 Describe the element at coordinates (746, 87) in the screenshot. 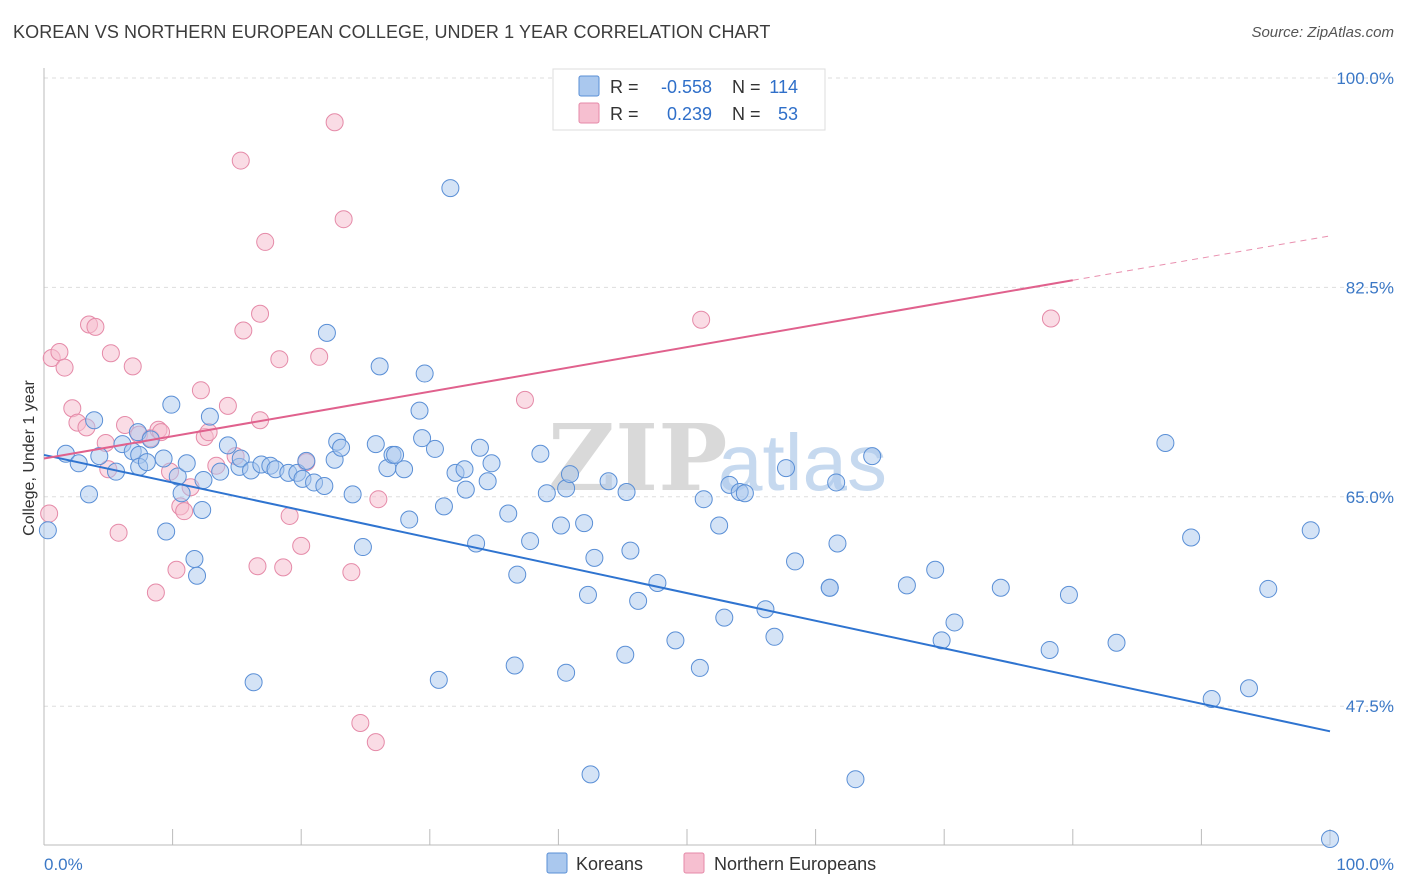

I see `legend-n-label-koreans: N =` at that location.